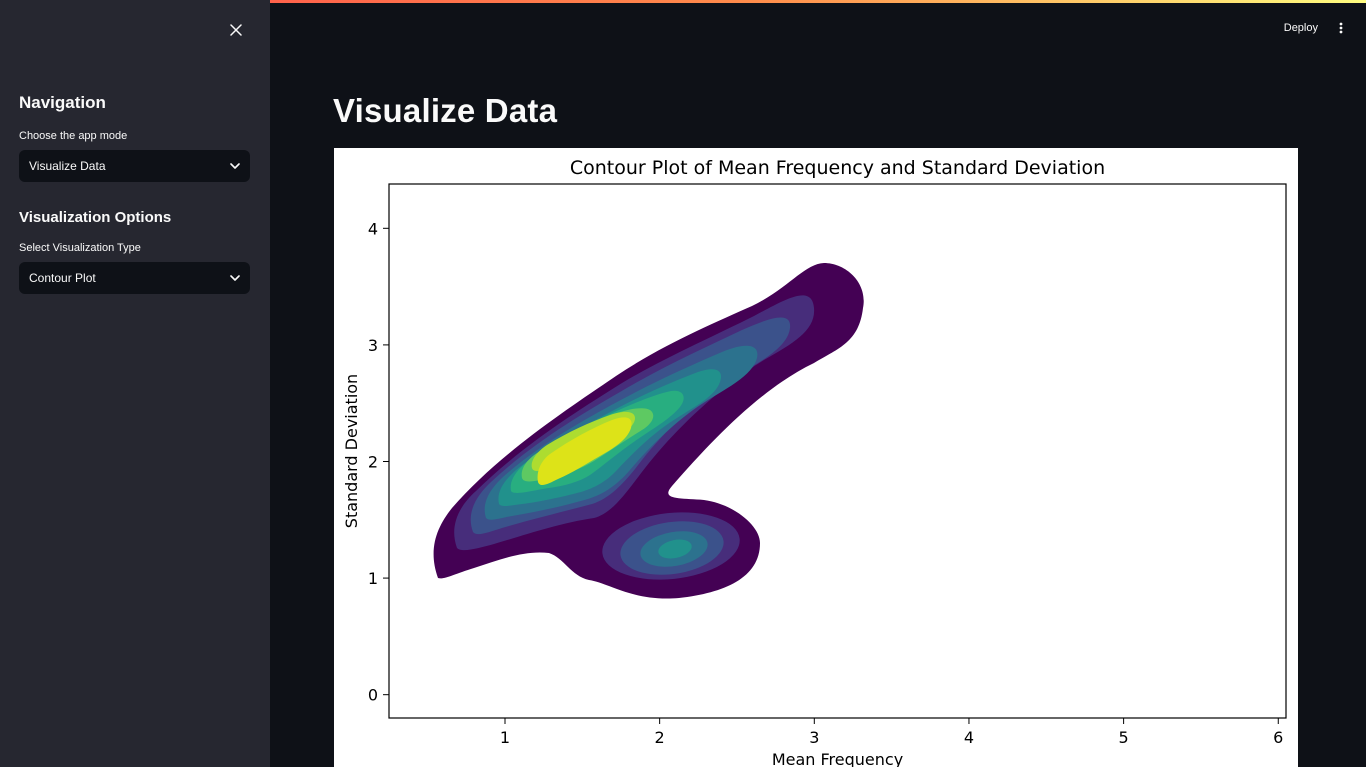 The height and width of the screenshot is (767, 1366). Describe the element at coordinates (648, 431) in the screenshot. I see `contour-fills` at that location.